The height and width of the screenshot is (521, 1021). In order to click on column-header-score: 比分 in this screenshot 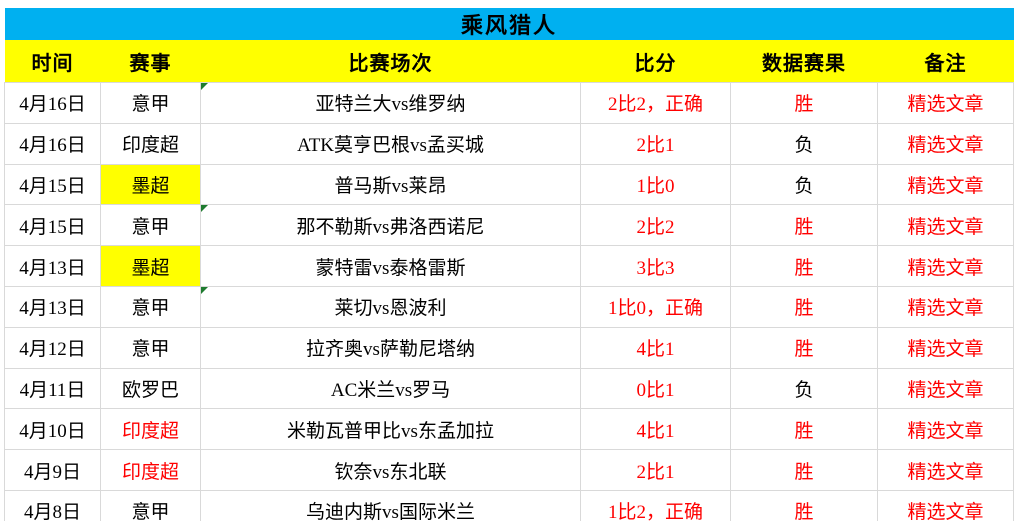, I will do `click(655, 61)`.